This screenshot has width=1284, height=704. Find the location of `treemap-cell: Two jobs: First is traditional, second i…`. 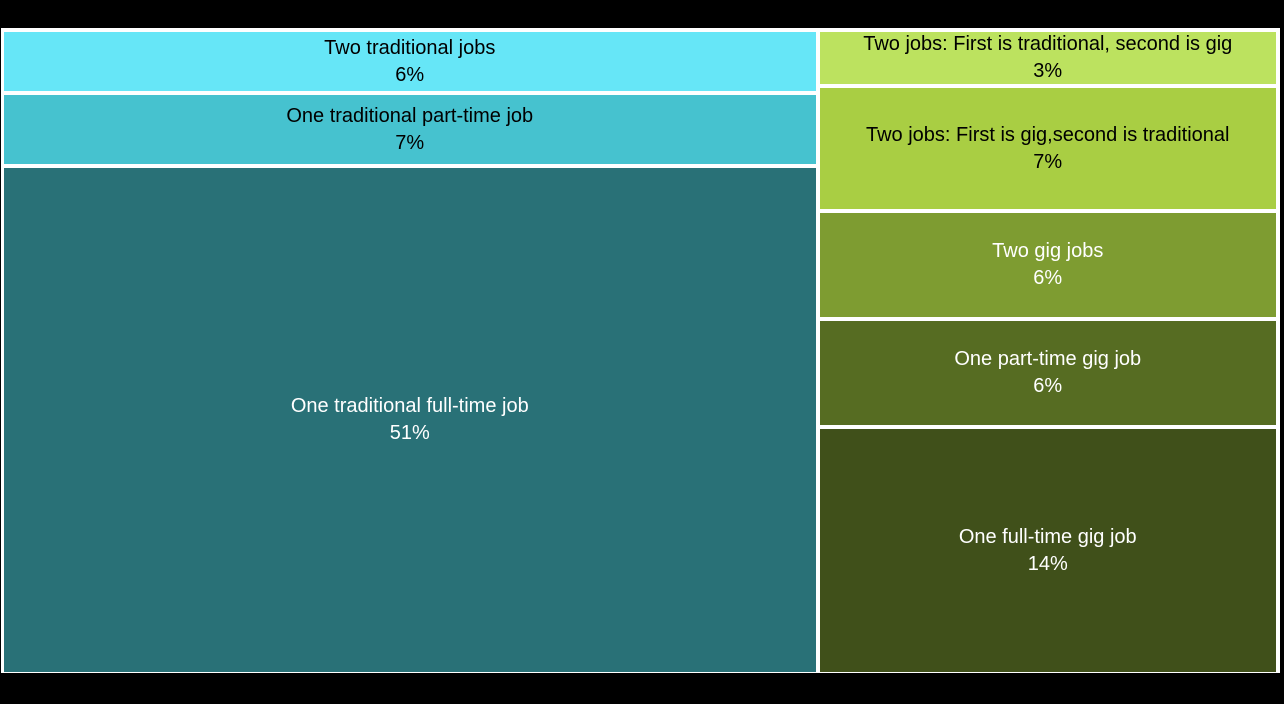

treemap-cell: Two jobs: First is traditional, second i… is located at coordinates (1047, 58).